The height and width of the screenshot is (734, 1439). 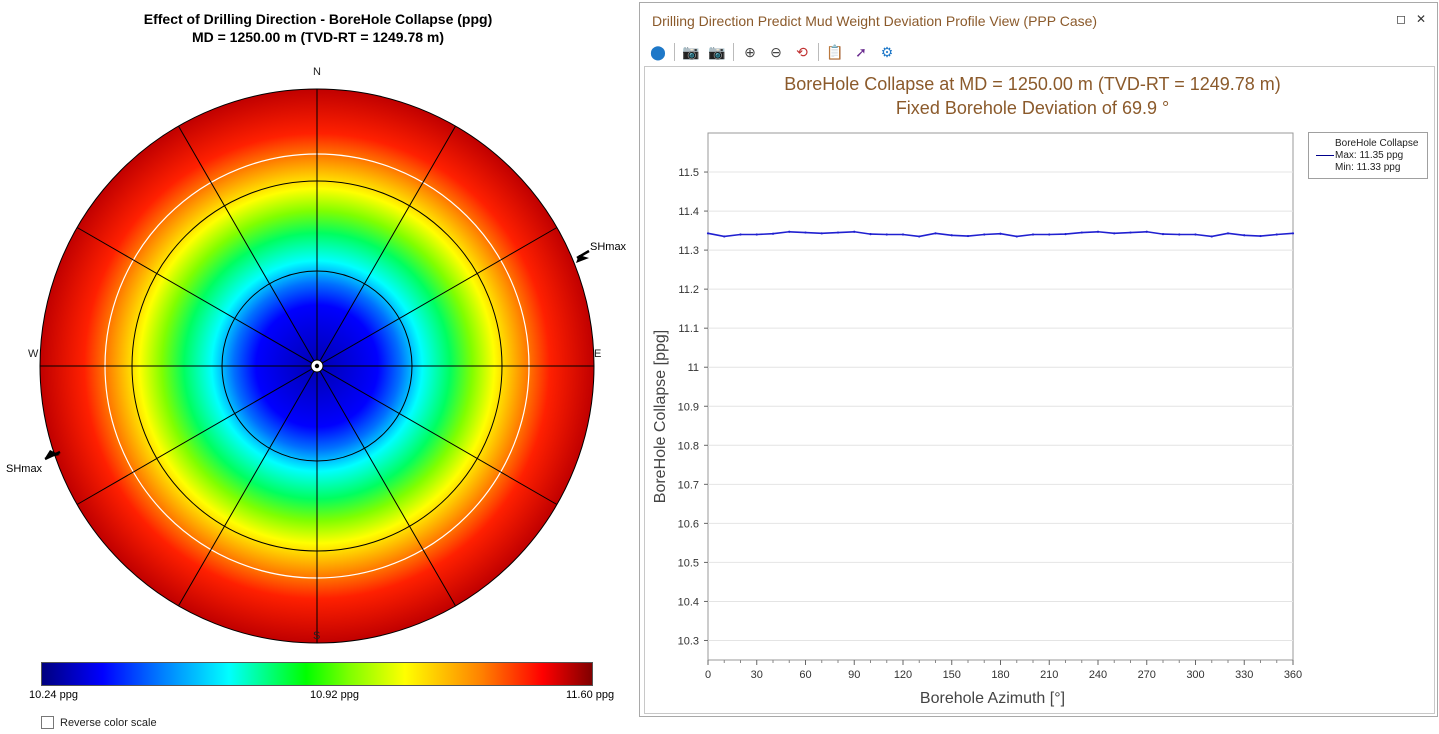 I want to click on polar-title-line2: MD = 1250.00 m (TVD-RT = 1249.78 m), so click(x=318, y=37).